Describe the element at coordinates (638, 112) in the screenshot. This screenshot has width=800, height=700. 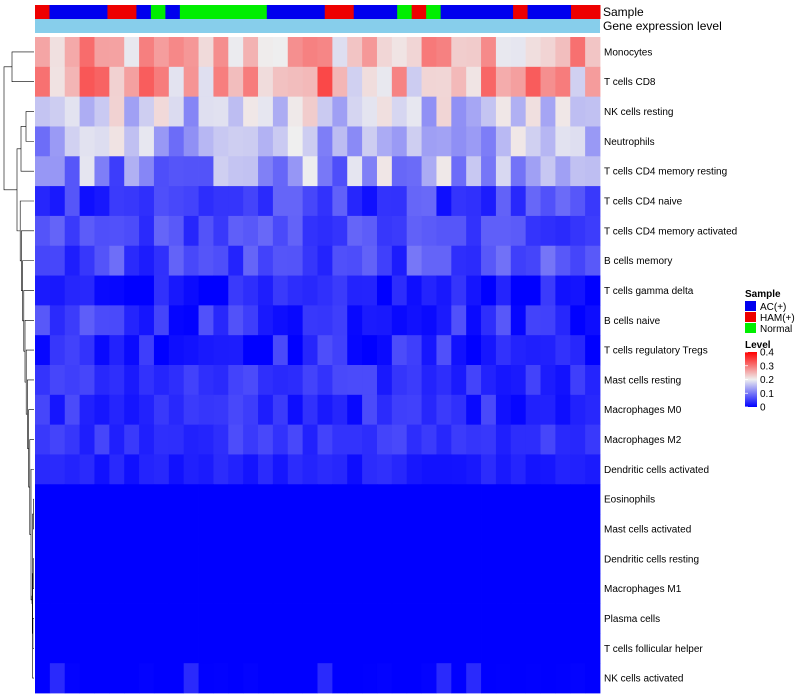
I see `row-label: NK cells resting` at that location.